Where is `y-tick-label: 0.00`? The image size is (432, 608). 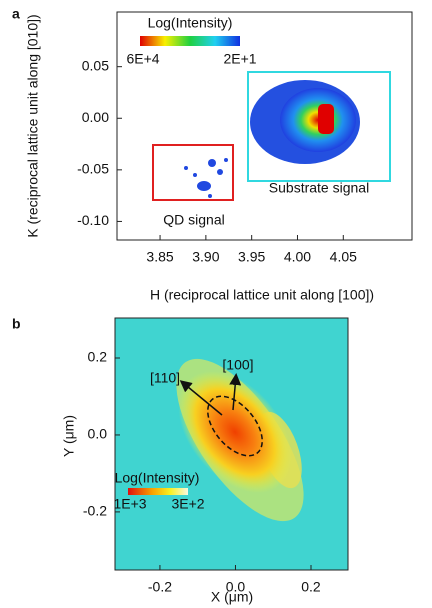
y-tick-label: 0.00 is located at coordinates (95, 117).